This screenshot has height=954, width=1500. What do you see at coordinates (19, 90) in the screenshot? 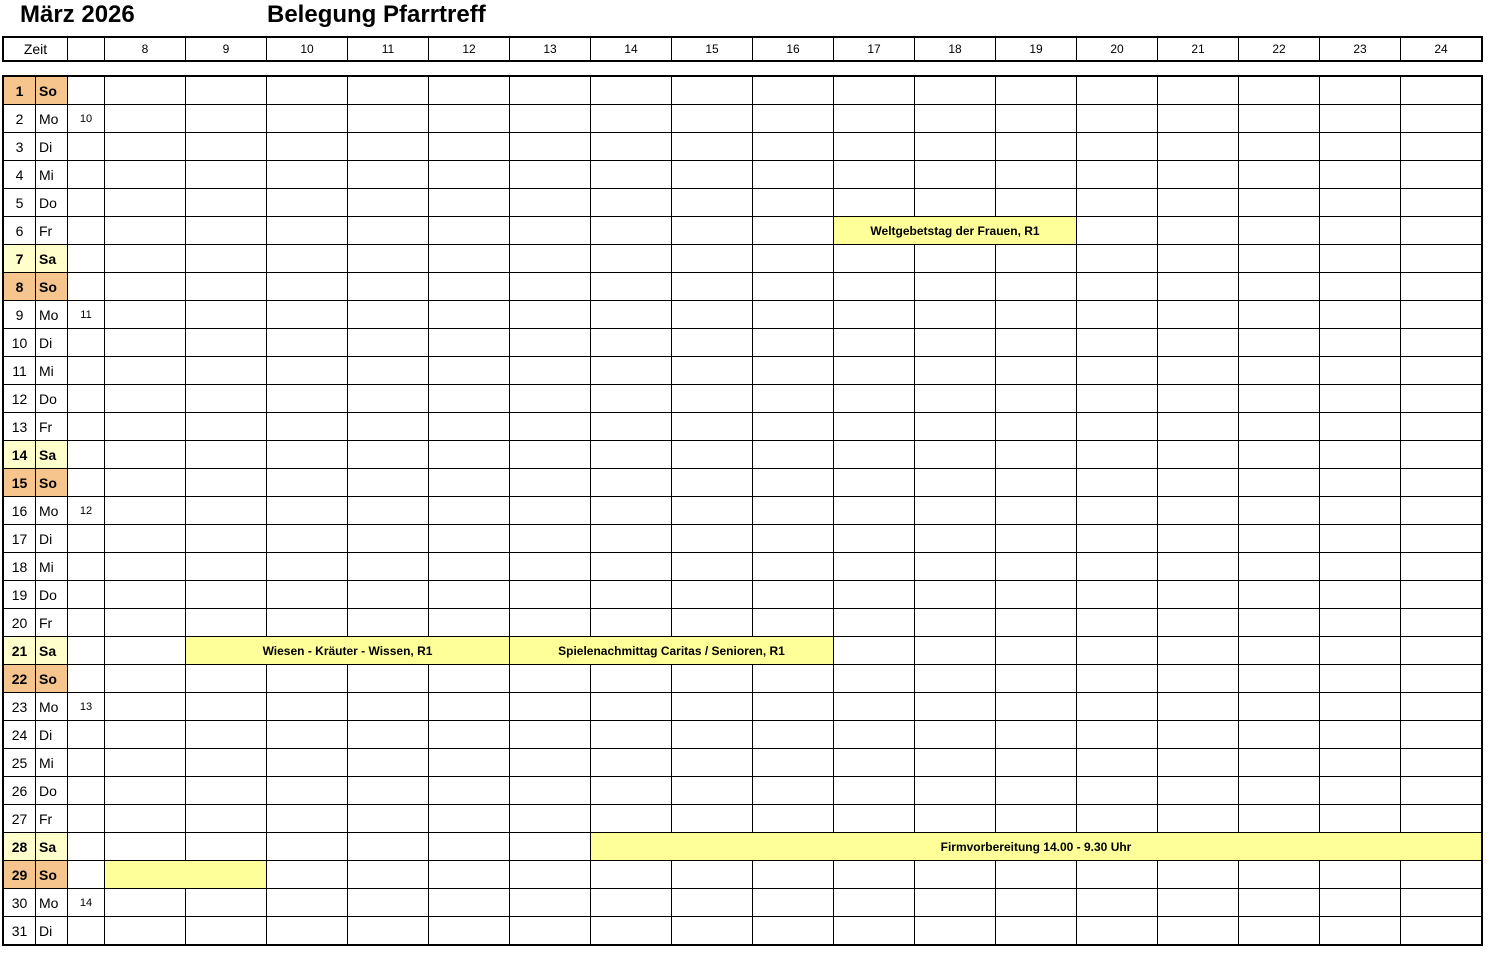
I see `day-number-cell: 1` at bounding box center [19, 90].